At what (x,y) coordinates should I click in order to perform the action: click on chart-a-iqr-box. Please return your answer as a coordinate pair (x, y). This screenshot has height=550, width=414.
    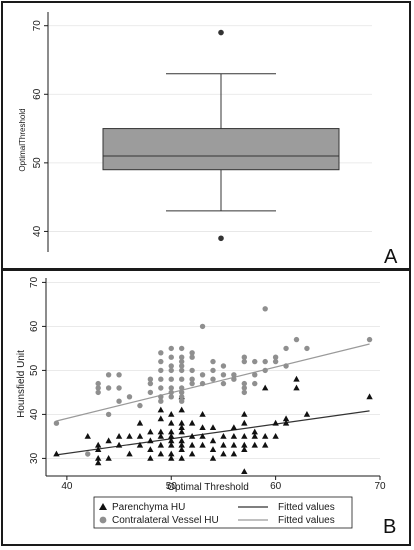
    Looking at the image, I should click on (221, 149).